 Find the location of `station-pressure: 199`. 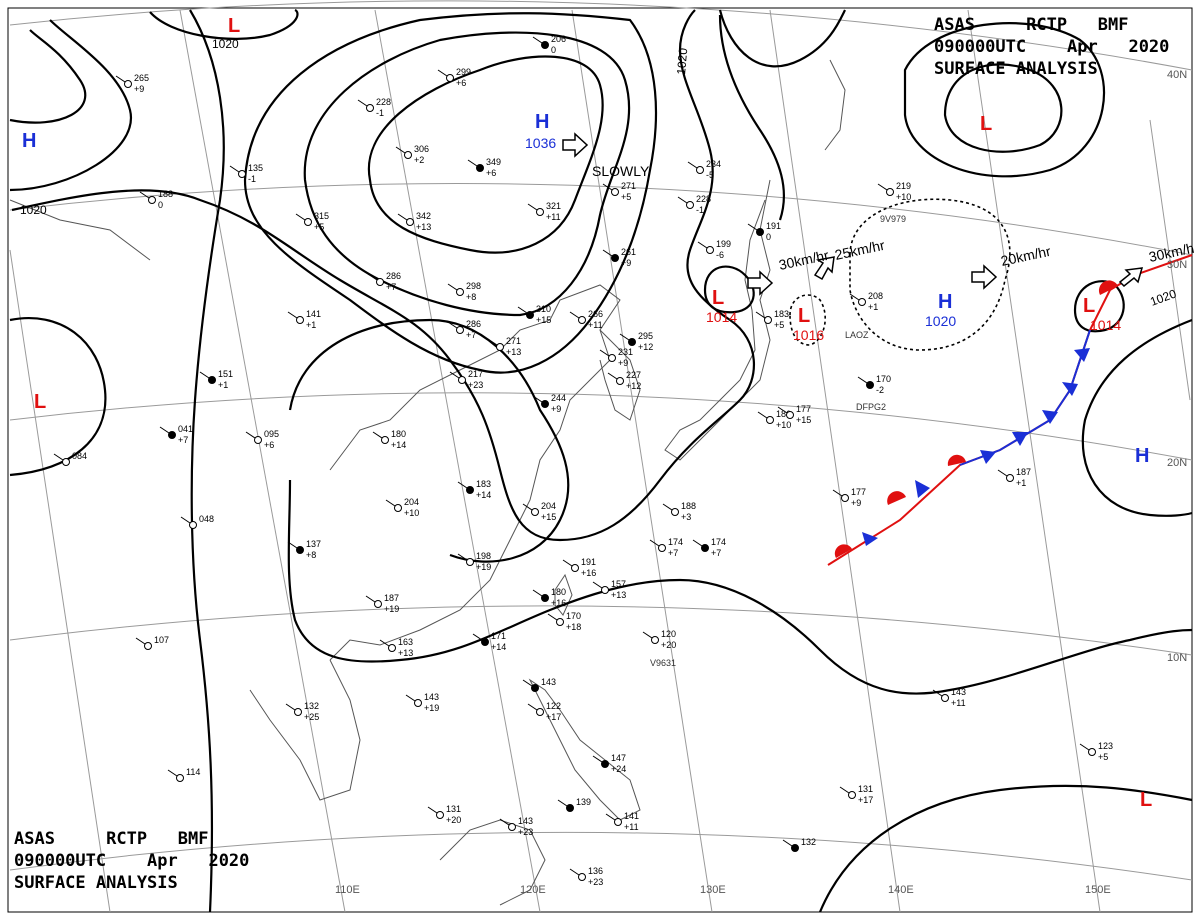

station-pressure: 199 is located at coordinates (723, 244).